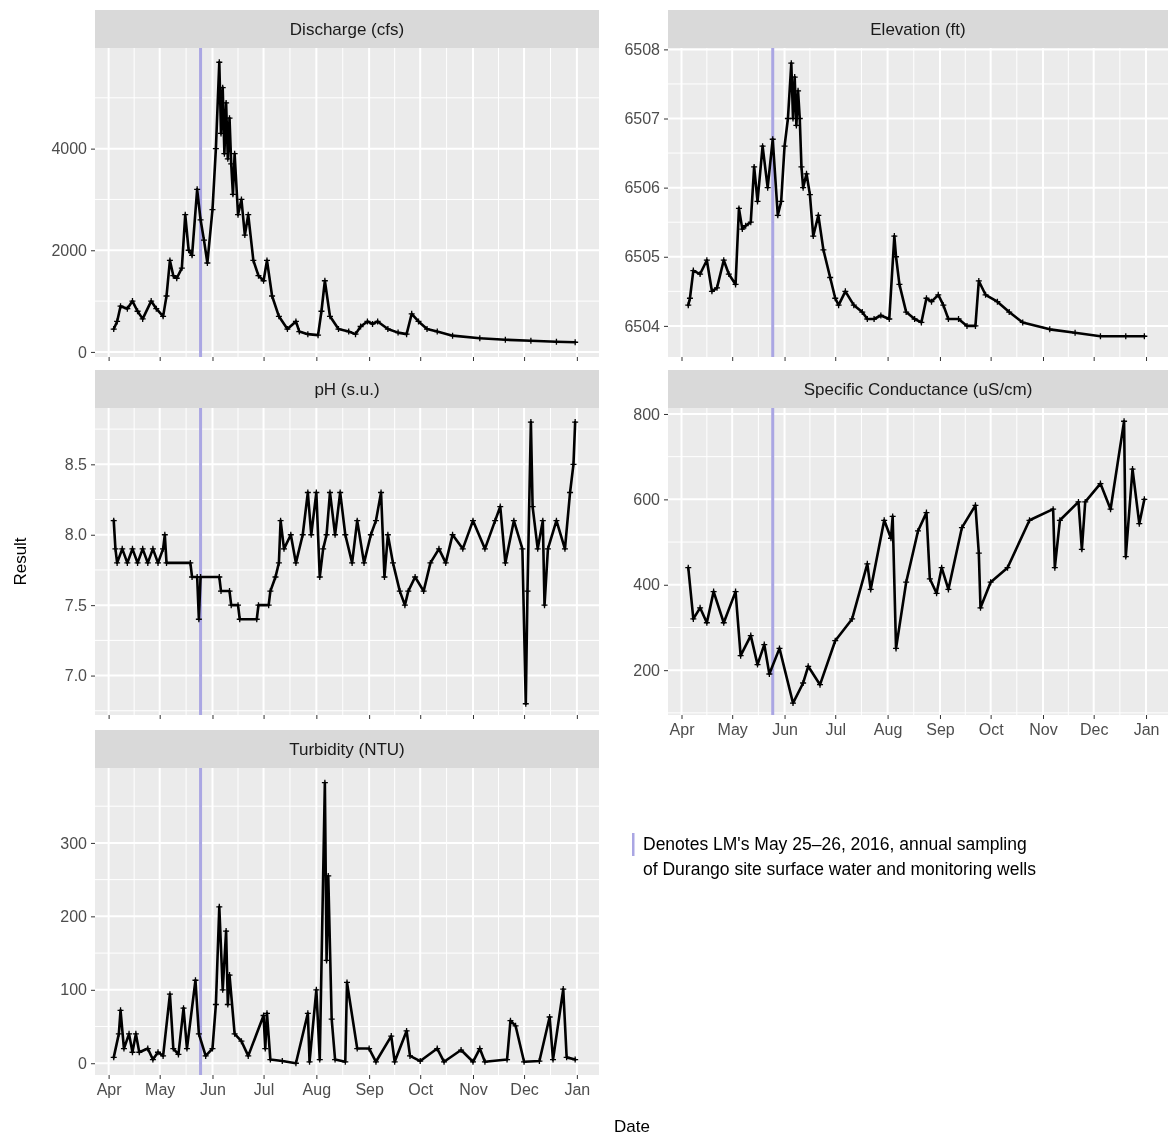 Image resolution: width=1171 pixels, height=1138 pixels. Describe the element at coordinates (642, 257) in the screenshot. I see `y-tick-label: 6505` at that location.